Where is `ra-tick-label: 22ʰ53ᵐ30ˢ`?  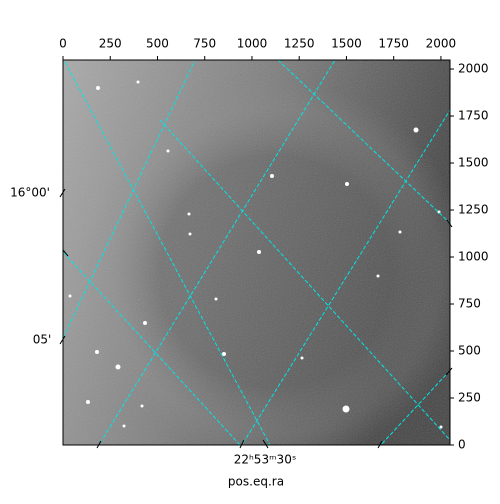 ra-tick-label: 22ʰ53ᵐ30ˢ is located at coordinates (265, 460).